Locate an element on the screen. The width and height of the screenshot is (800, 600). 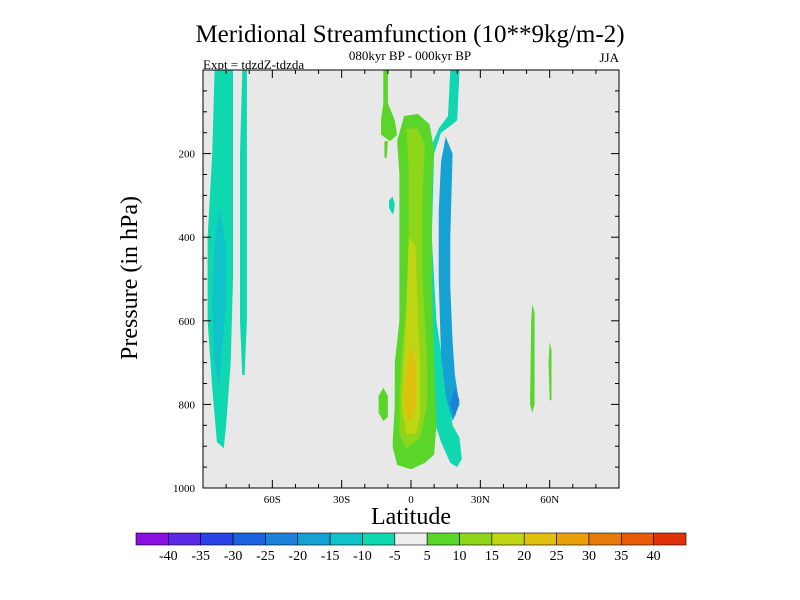
region-eq-upper-patch is located at coordinates (389, 106).